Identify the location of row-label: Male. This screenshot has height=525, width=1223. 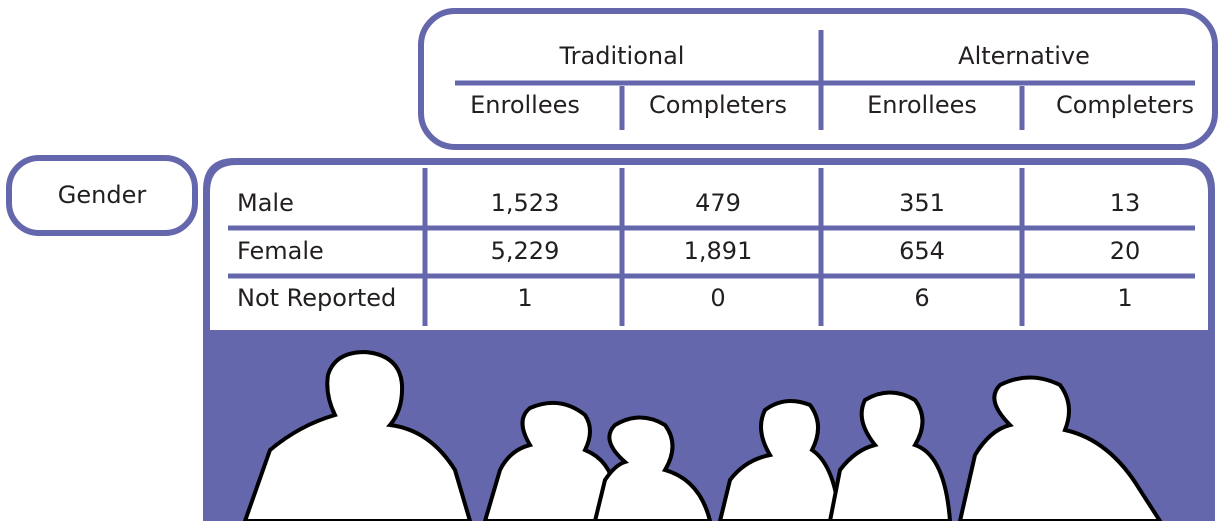
(265, 203).